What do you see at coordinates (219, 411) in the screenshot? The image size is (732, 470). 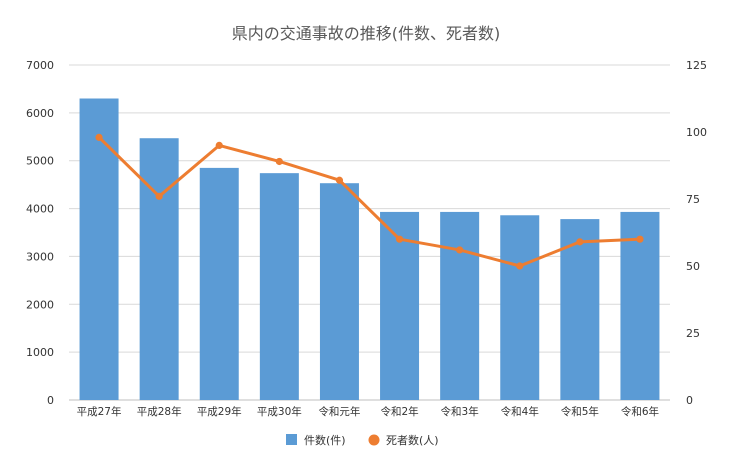 I see `x-tick-2: 平成29年` at bounding box center [219, 411].